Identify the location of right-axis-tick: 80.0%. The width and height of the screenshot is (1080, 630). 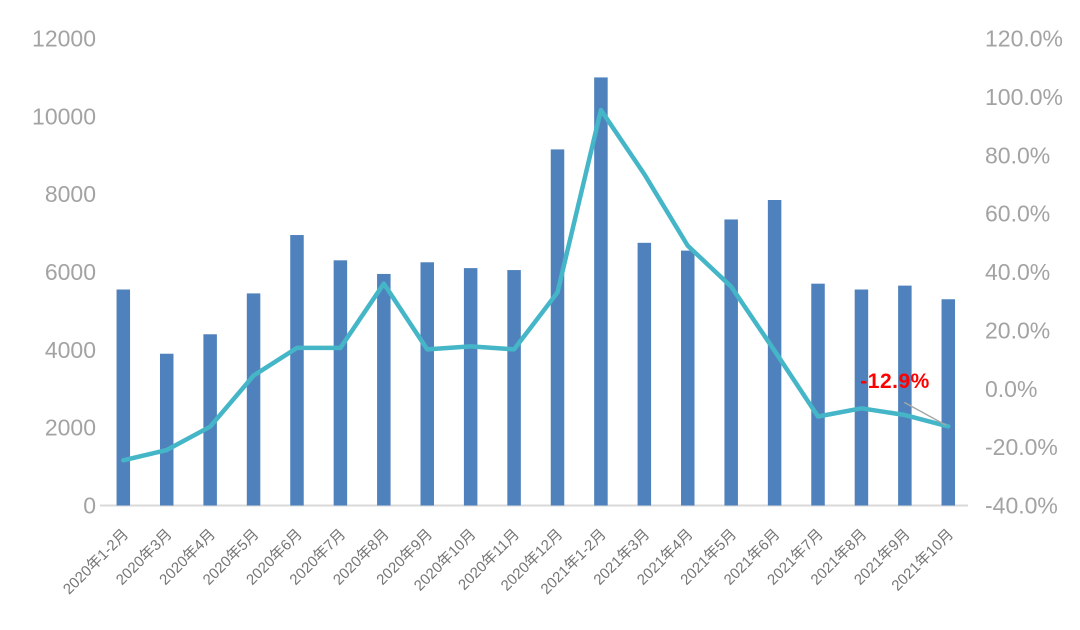
(1017, 155).